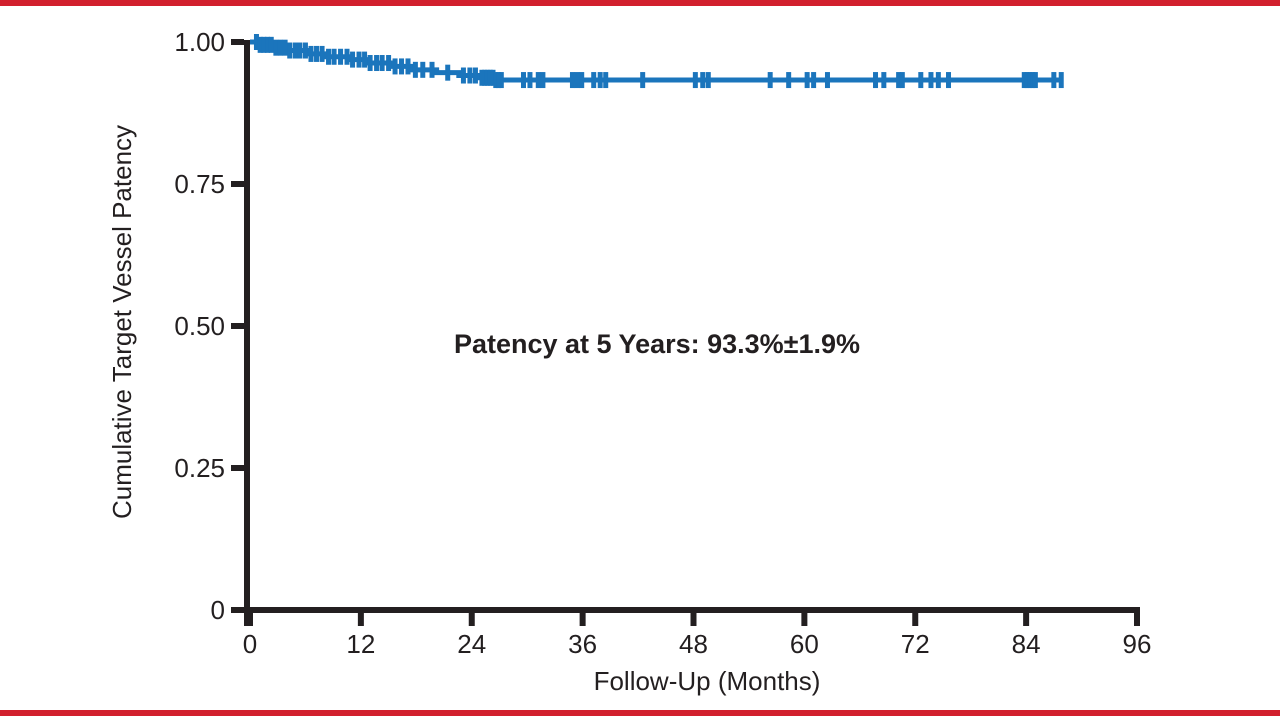 Image resolution: width=1280 pixels, height=721 pixels. I want to click on x-tick-label: 60, so click(804, 644).